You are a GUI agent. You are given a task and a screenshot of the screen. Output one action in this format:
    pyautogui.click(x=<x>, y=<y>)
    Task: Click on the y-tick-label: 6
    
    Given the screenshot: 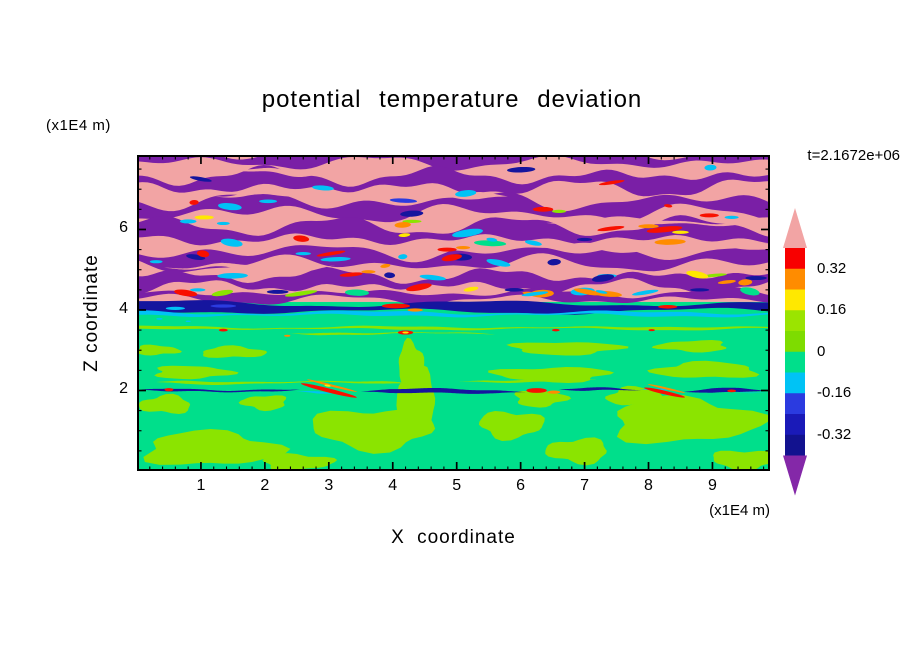 What is the action you would take?
    pyautogui.click(x=123, y=228)
    